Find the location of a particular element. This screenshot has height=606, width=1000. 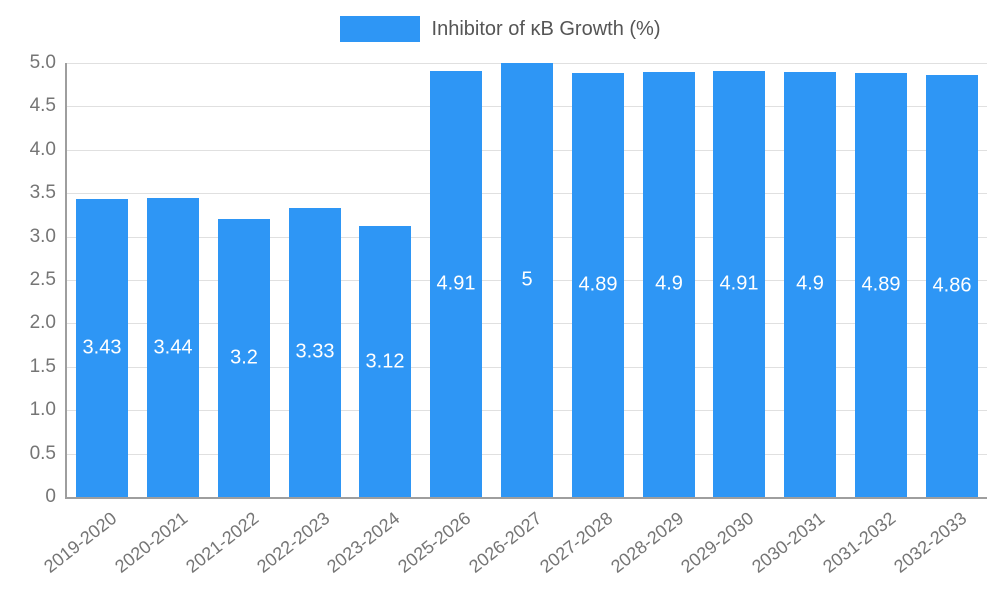

bar: 3.33 is located at coordinates (315, 352).